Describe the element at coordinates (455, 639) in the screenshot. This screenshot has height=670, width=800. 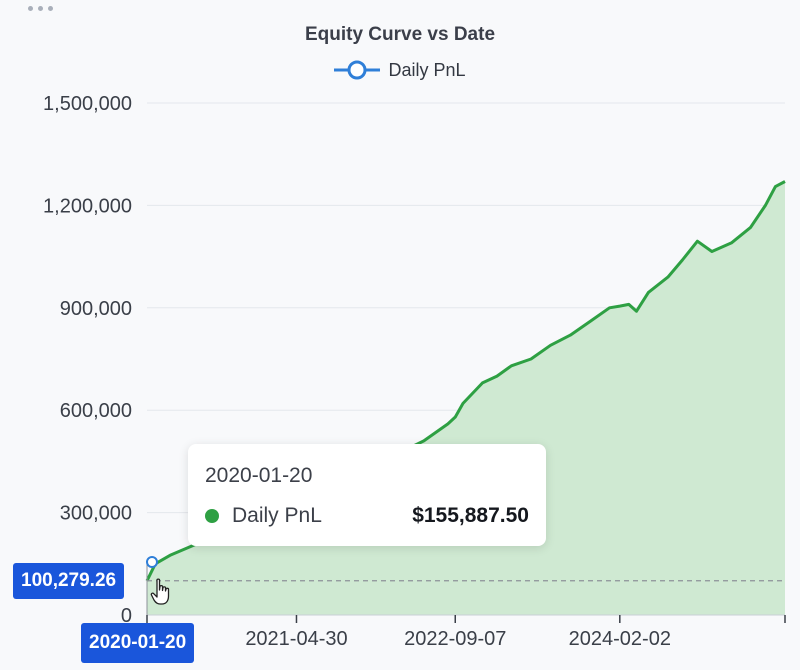
I see `x-tick-label: 2022-09-07` at that location.